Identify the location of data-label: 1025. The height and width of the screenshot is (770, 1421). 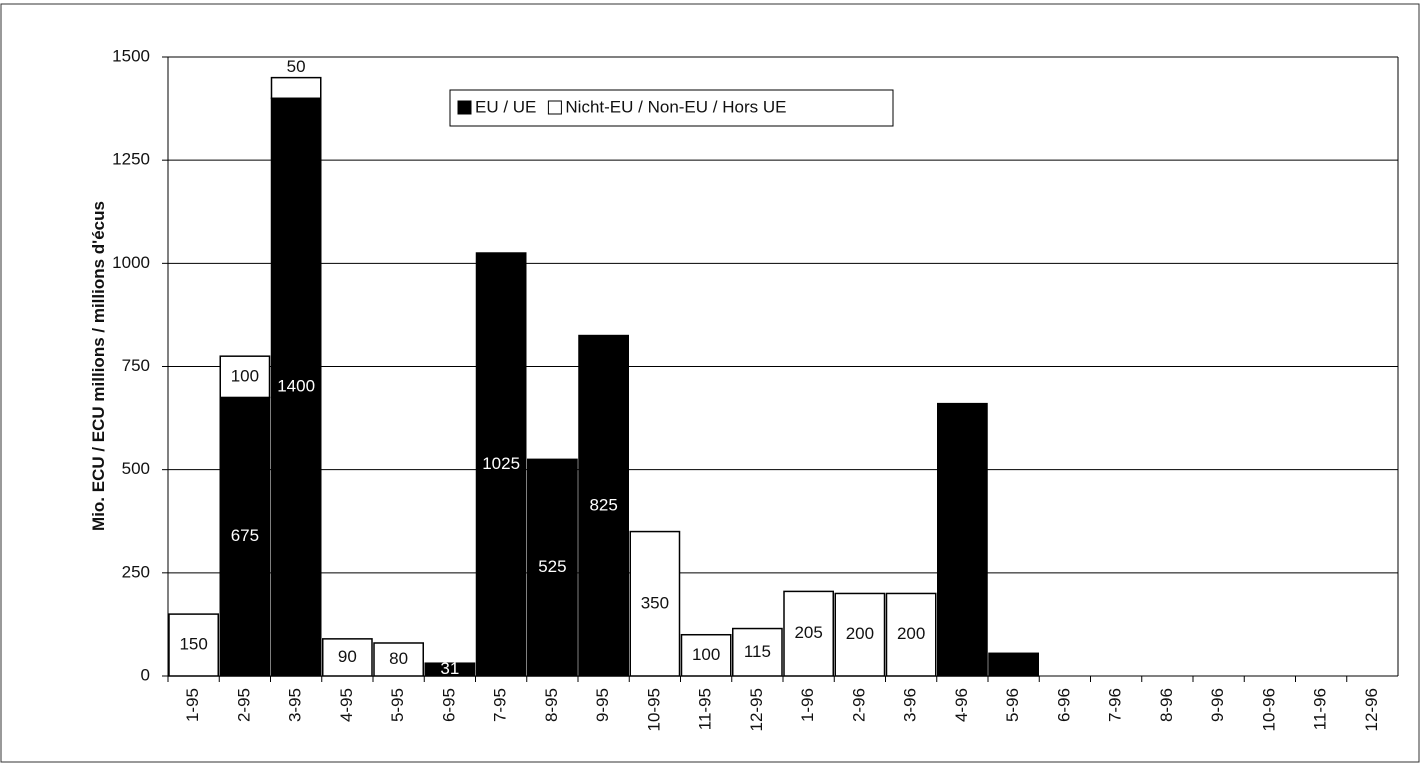
(501, 463).